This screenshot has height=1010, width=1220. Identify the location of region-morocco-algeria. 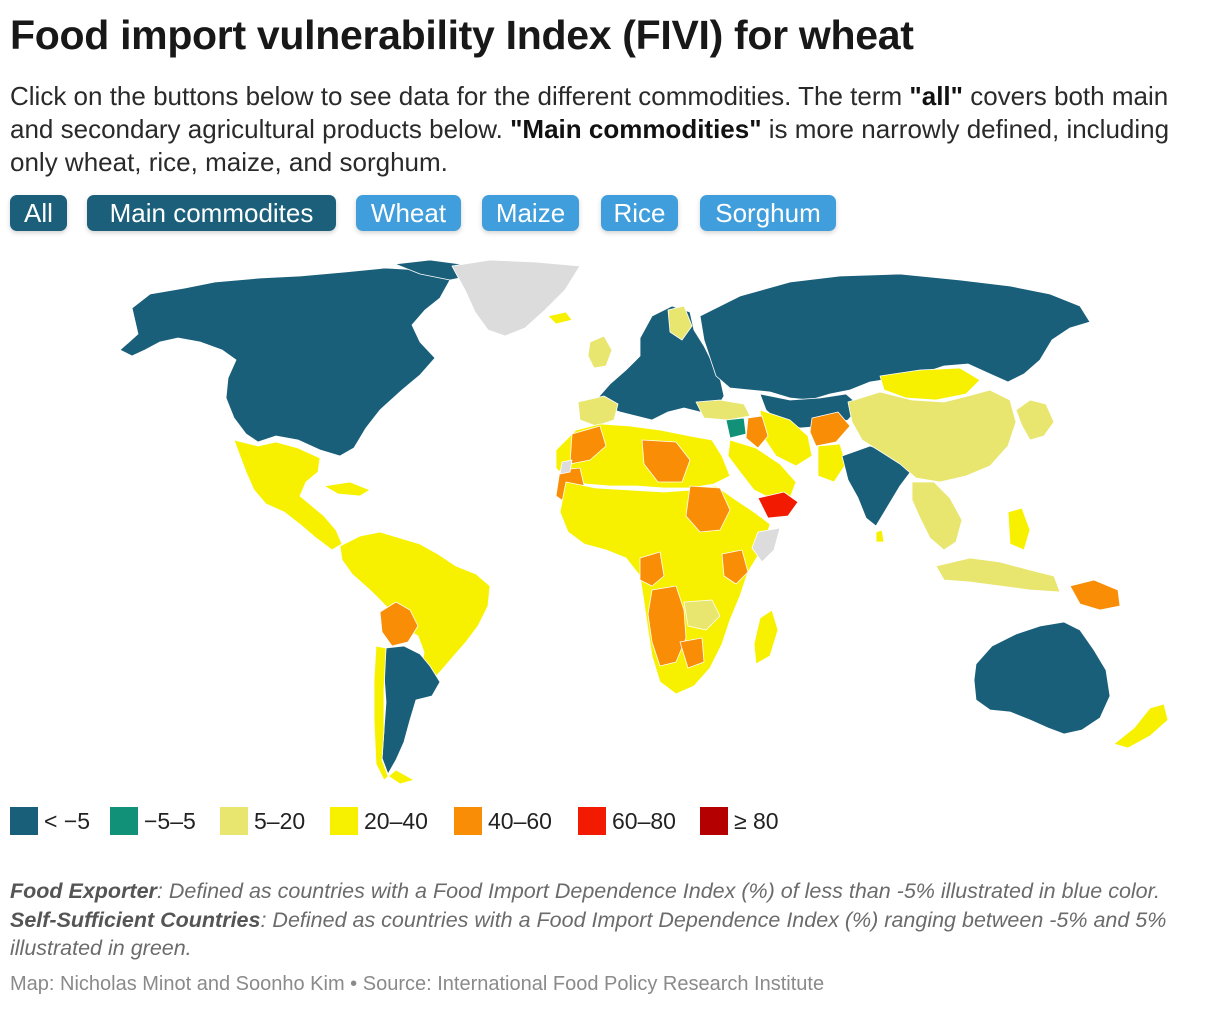
(588, 445).